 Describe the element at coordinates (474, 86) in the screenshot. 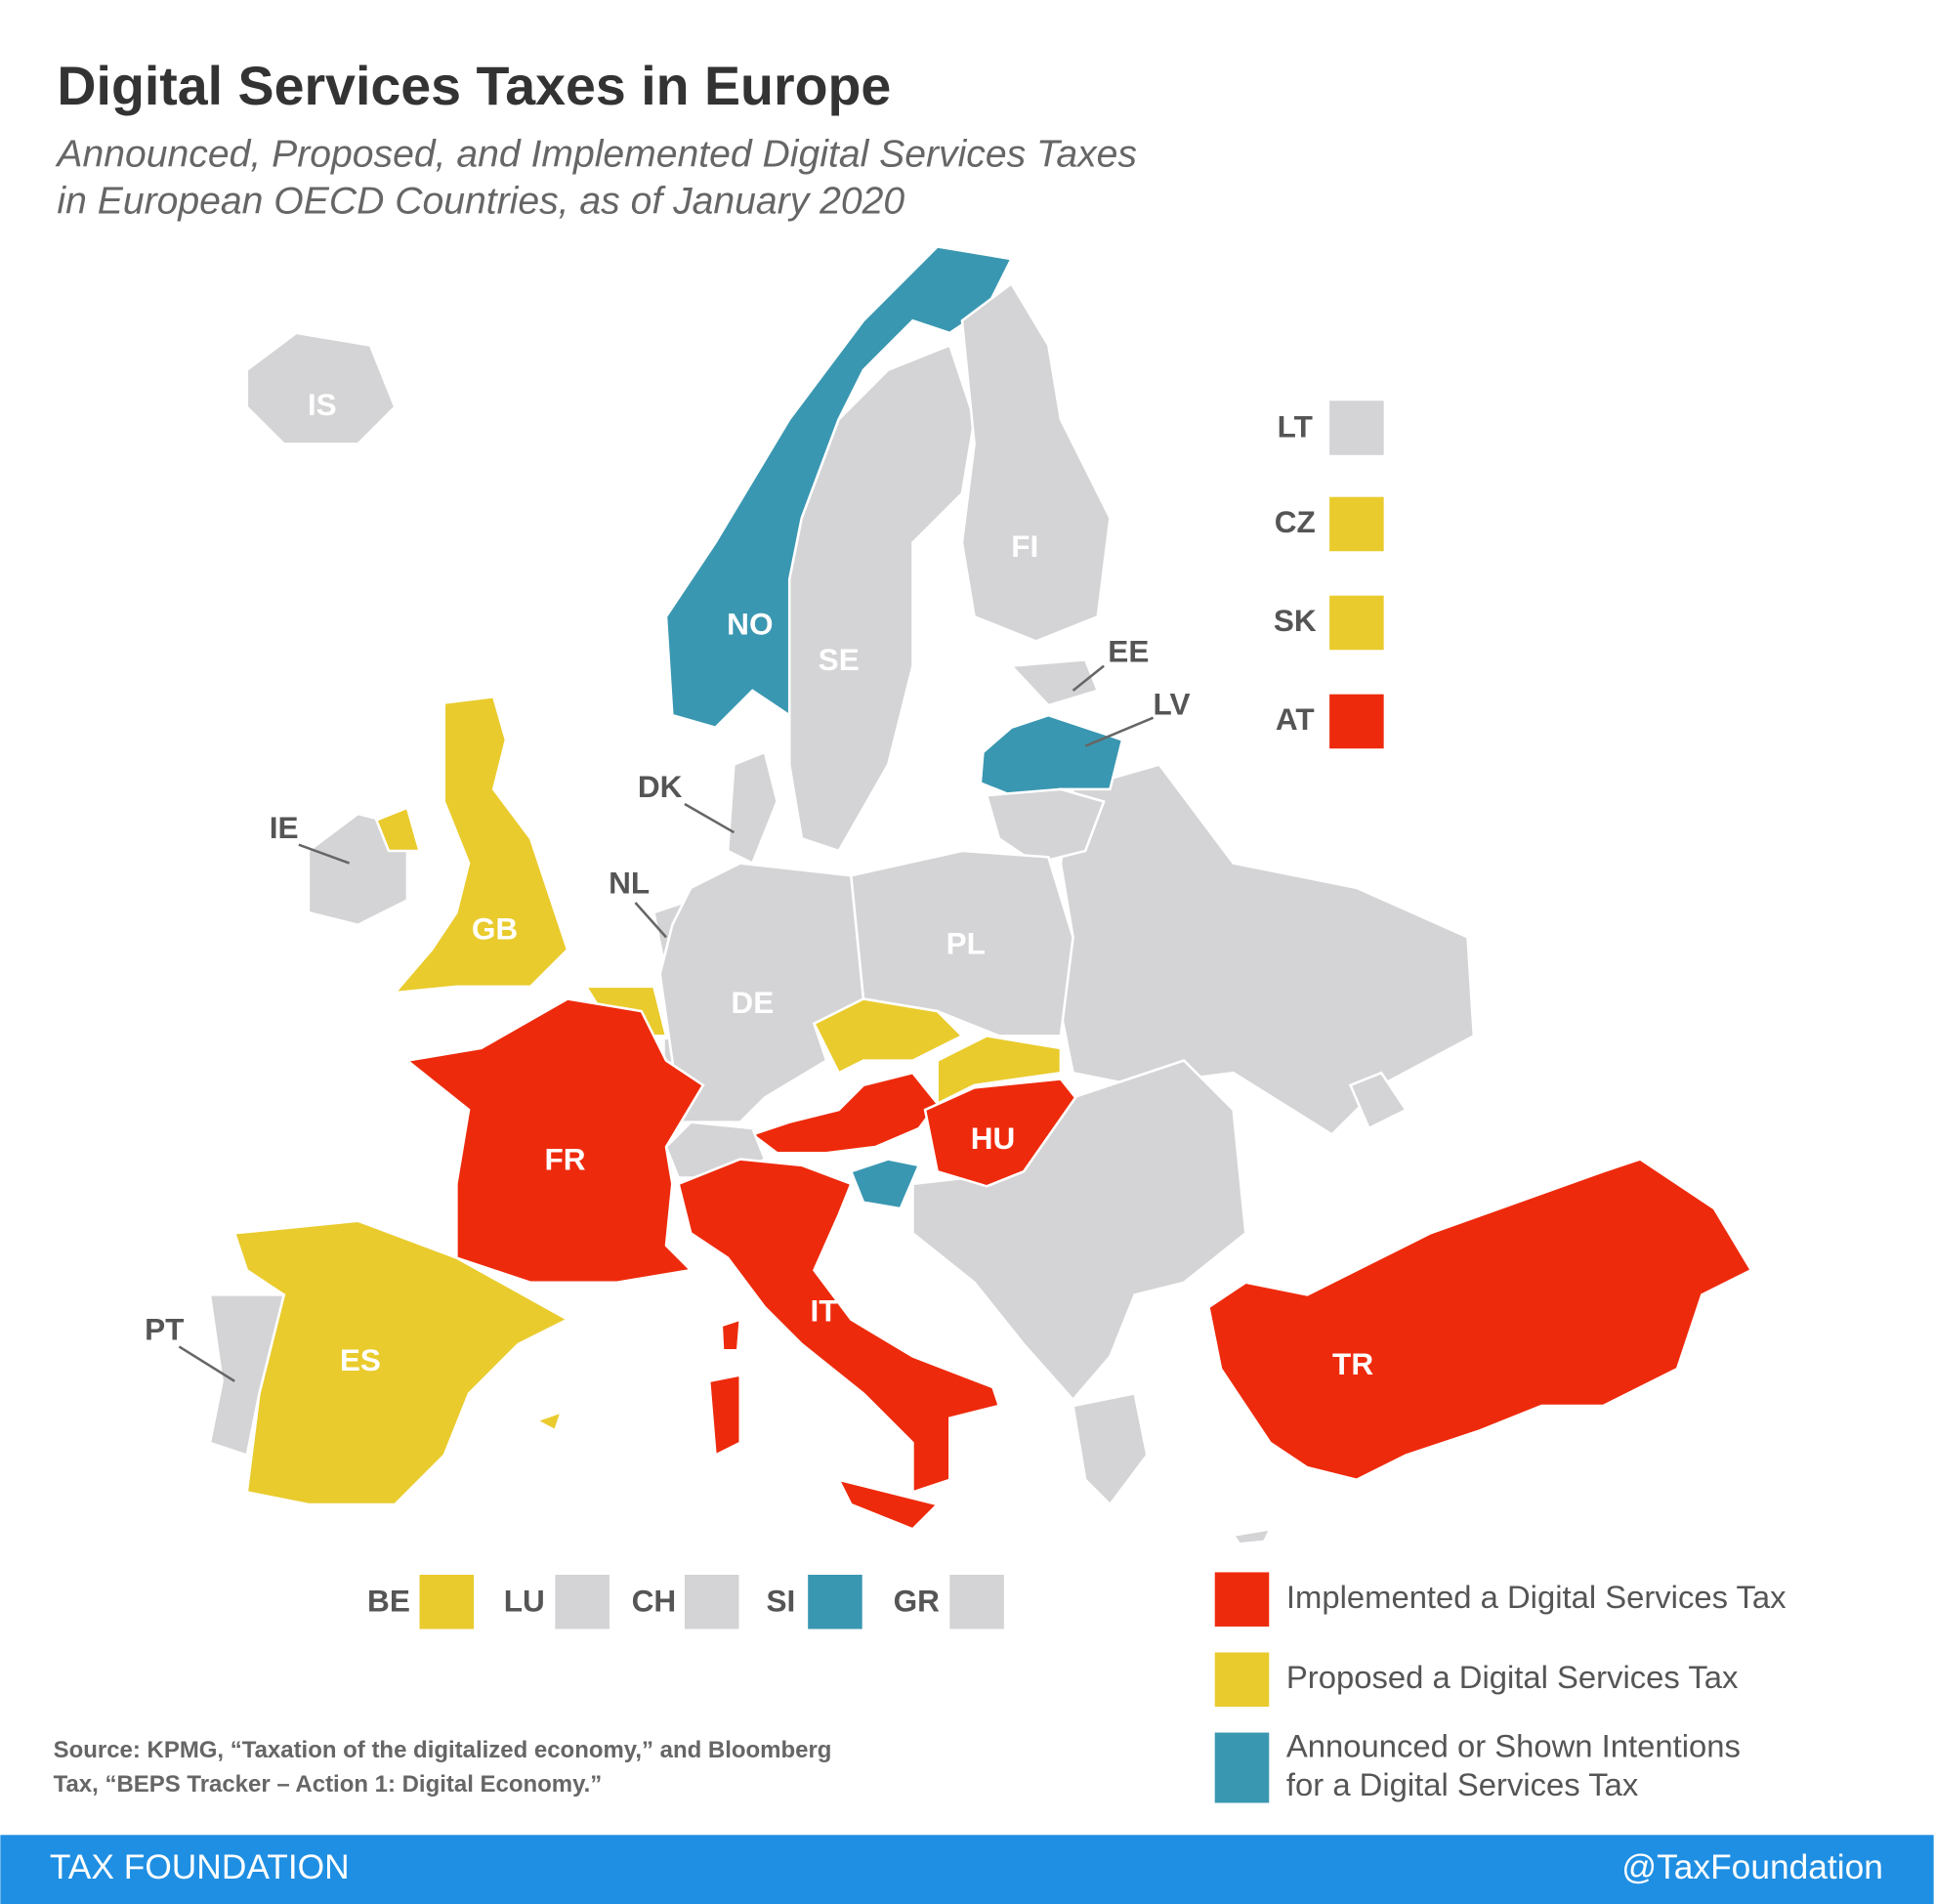

I see `title: Digital Services Taxes in Europe` at that location.